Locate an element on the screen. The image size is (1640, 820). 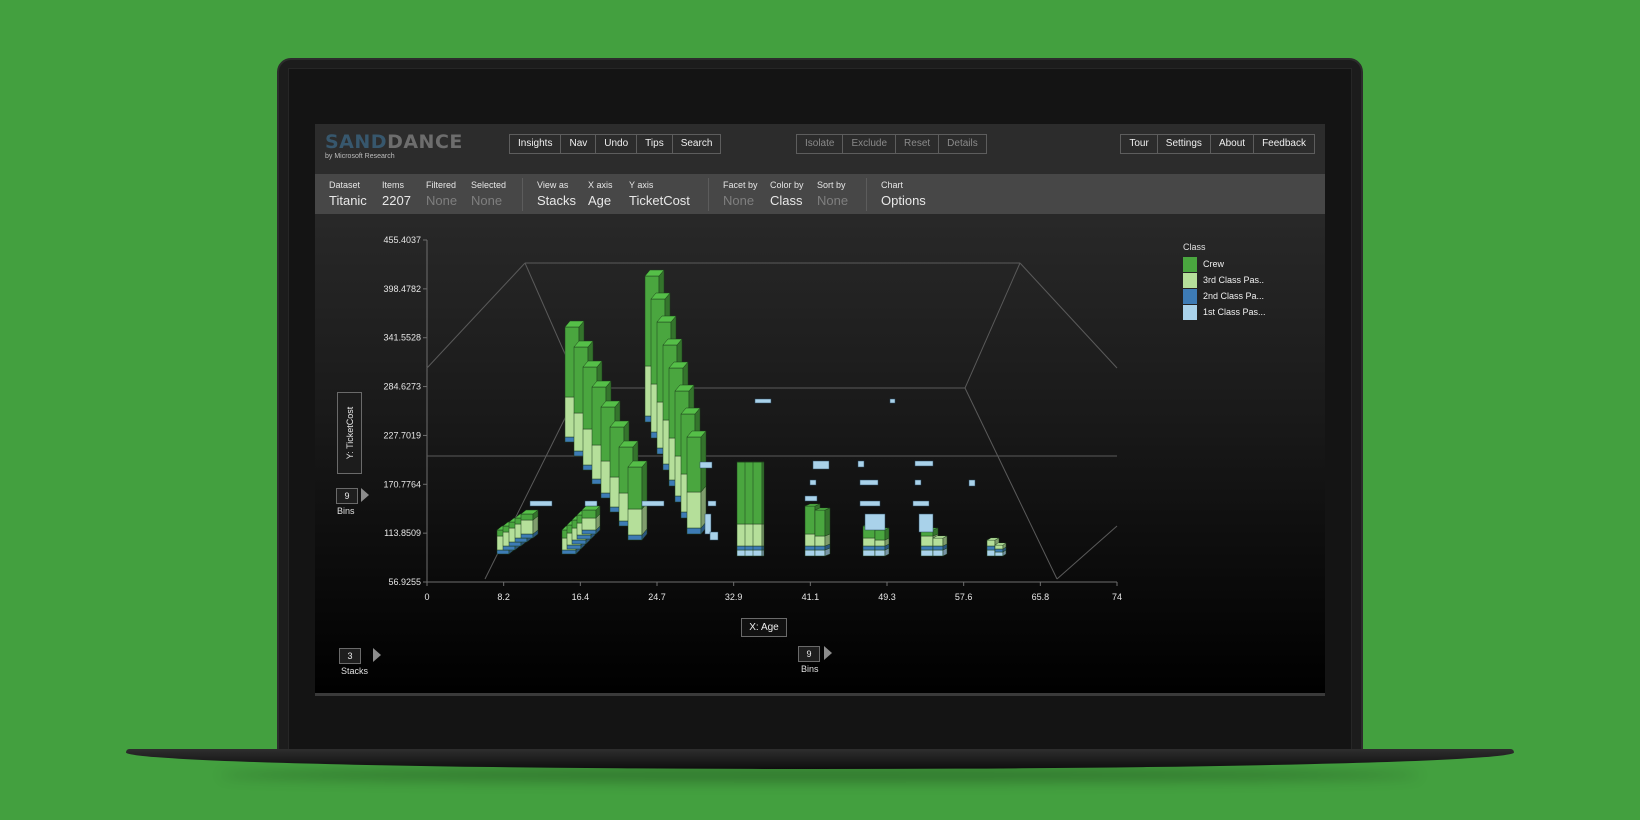
tour-button: Tour is located at coordinates (1139, 144).